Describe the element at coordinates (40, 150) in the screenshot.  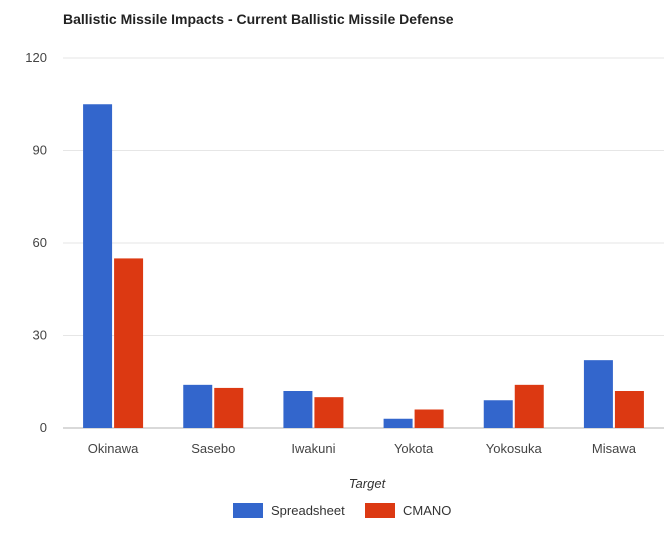
I see `y-tick-label: 90` at that location.